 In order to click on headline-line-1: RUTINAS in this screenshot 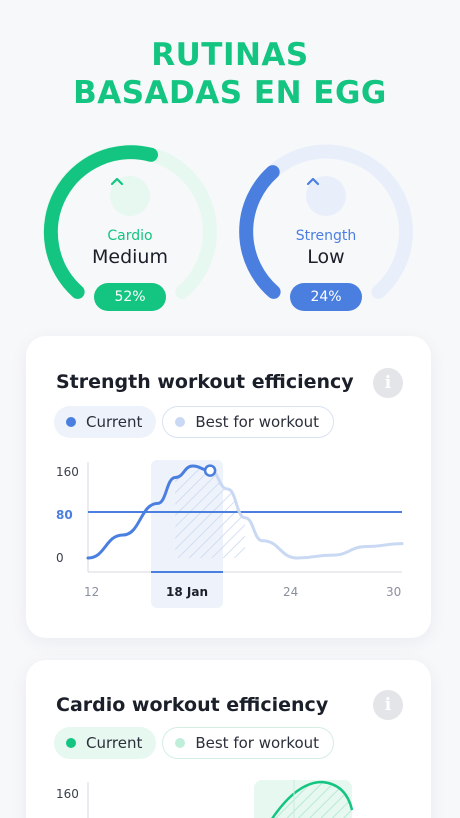, I will do `click(230, 55)`.